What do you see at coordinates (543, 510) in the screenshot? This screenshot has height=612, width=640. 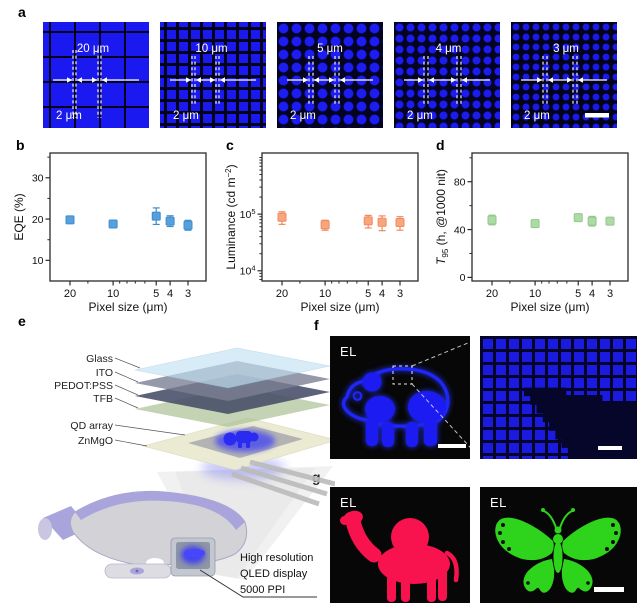 I see `butterfly-antenna-tip` at bounding box center [543, 510].